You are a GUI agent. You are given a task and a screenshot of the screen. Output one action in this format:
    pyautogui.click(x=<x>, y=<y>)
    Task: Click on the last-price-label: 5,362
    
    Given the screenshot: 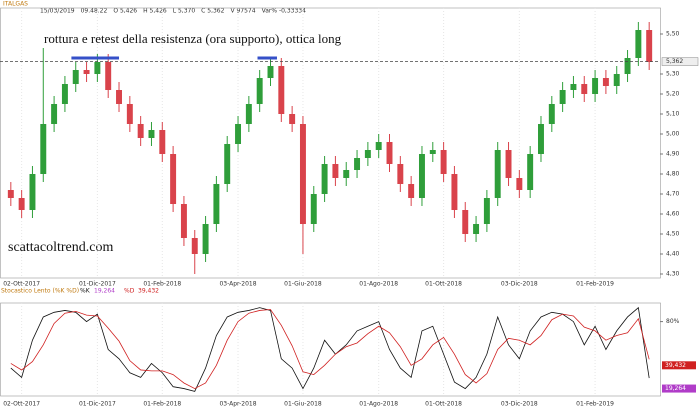 What is the action you would take?
    pyautogui.click(x=674, y=61)
    